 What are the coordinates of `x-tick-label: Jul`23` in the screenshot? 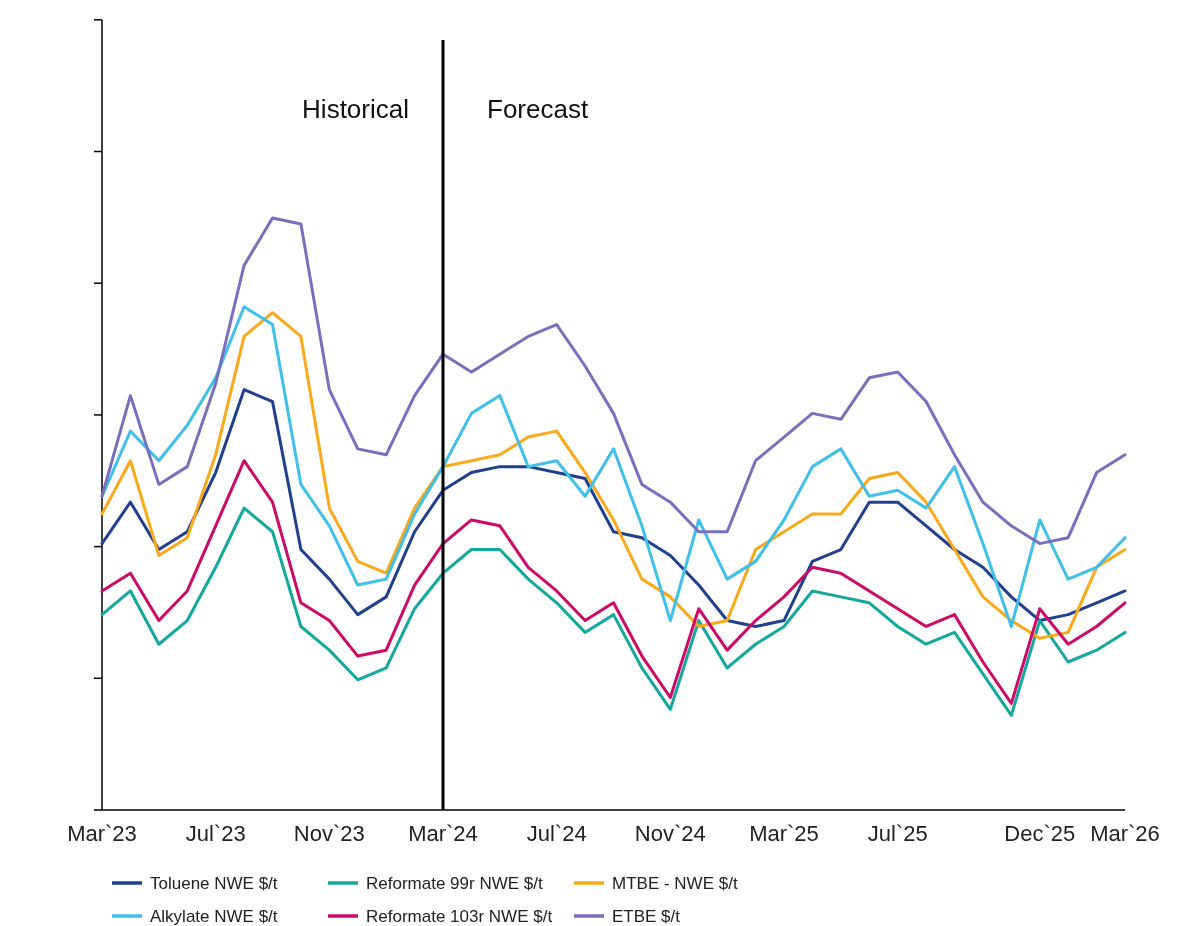 It's located at (215, 833).